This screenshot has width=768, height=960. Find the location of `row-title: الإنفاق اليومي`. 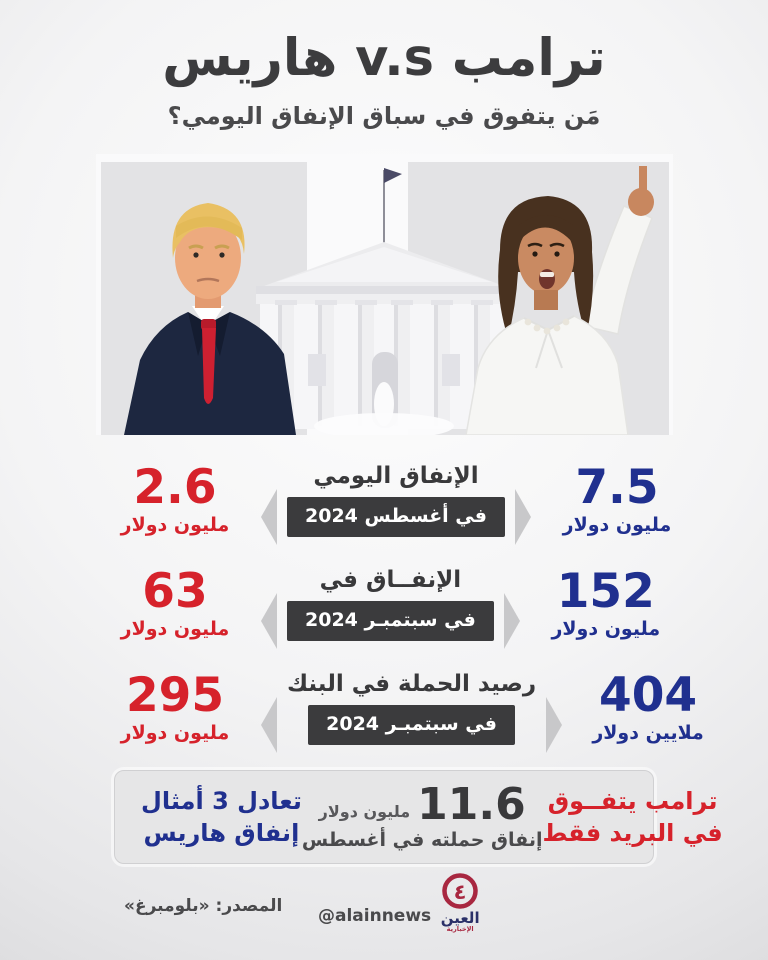

row-title: الإنفاق اليومي is located at coordinates (396, 476).